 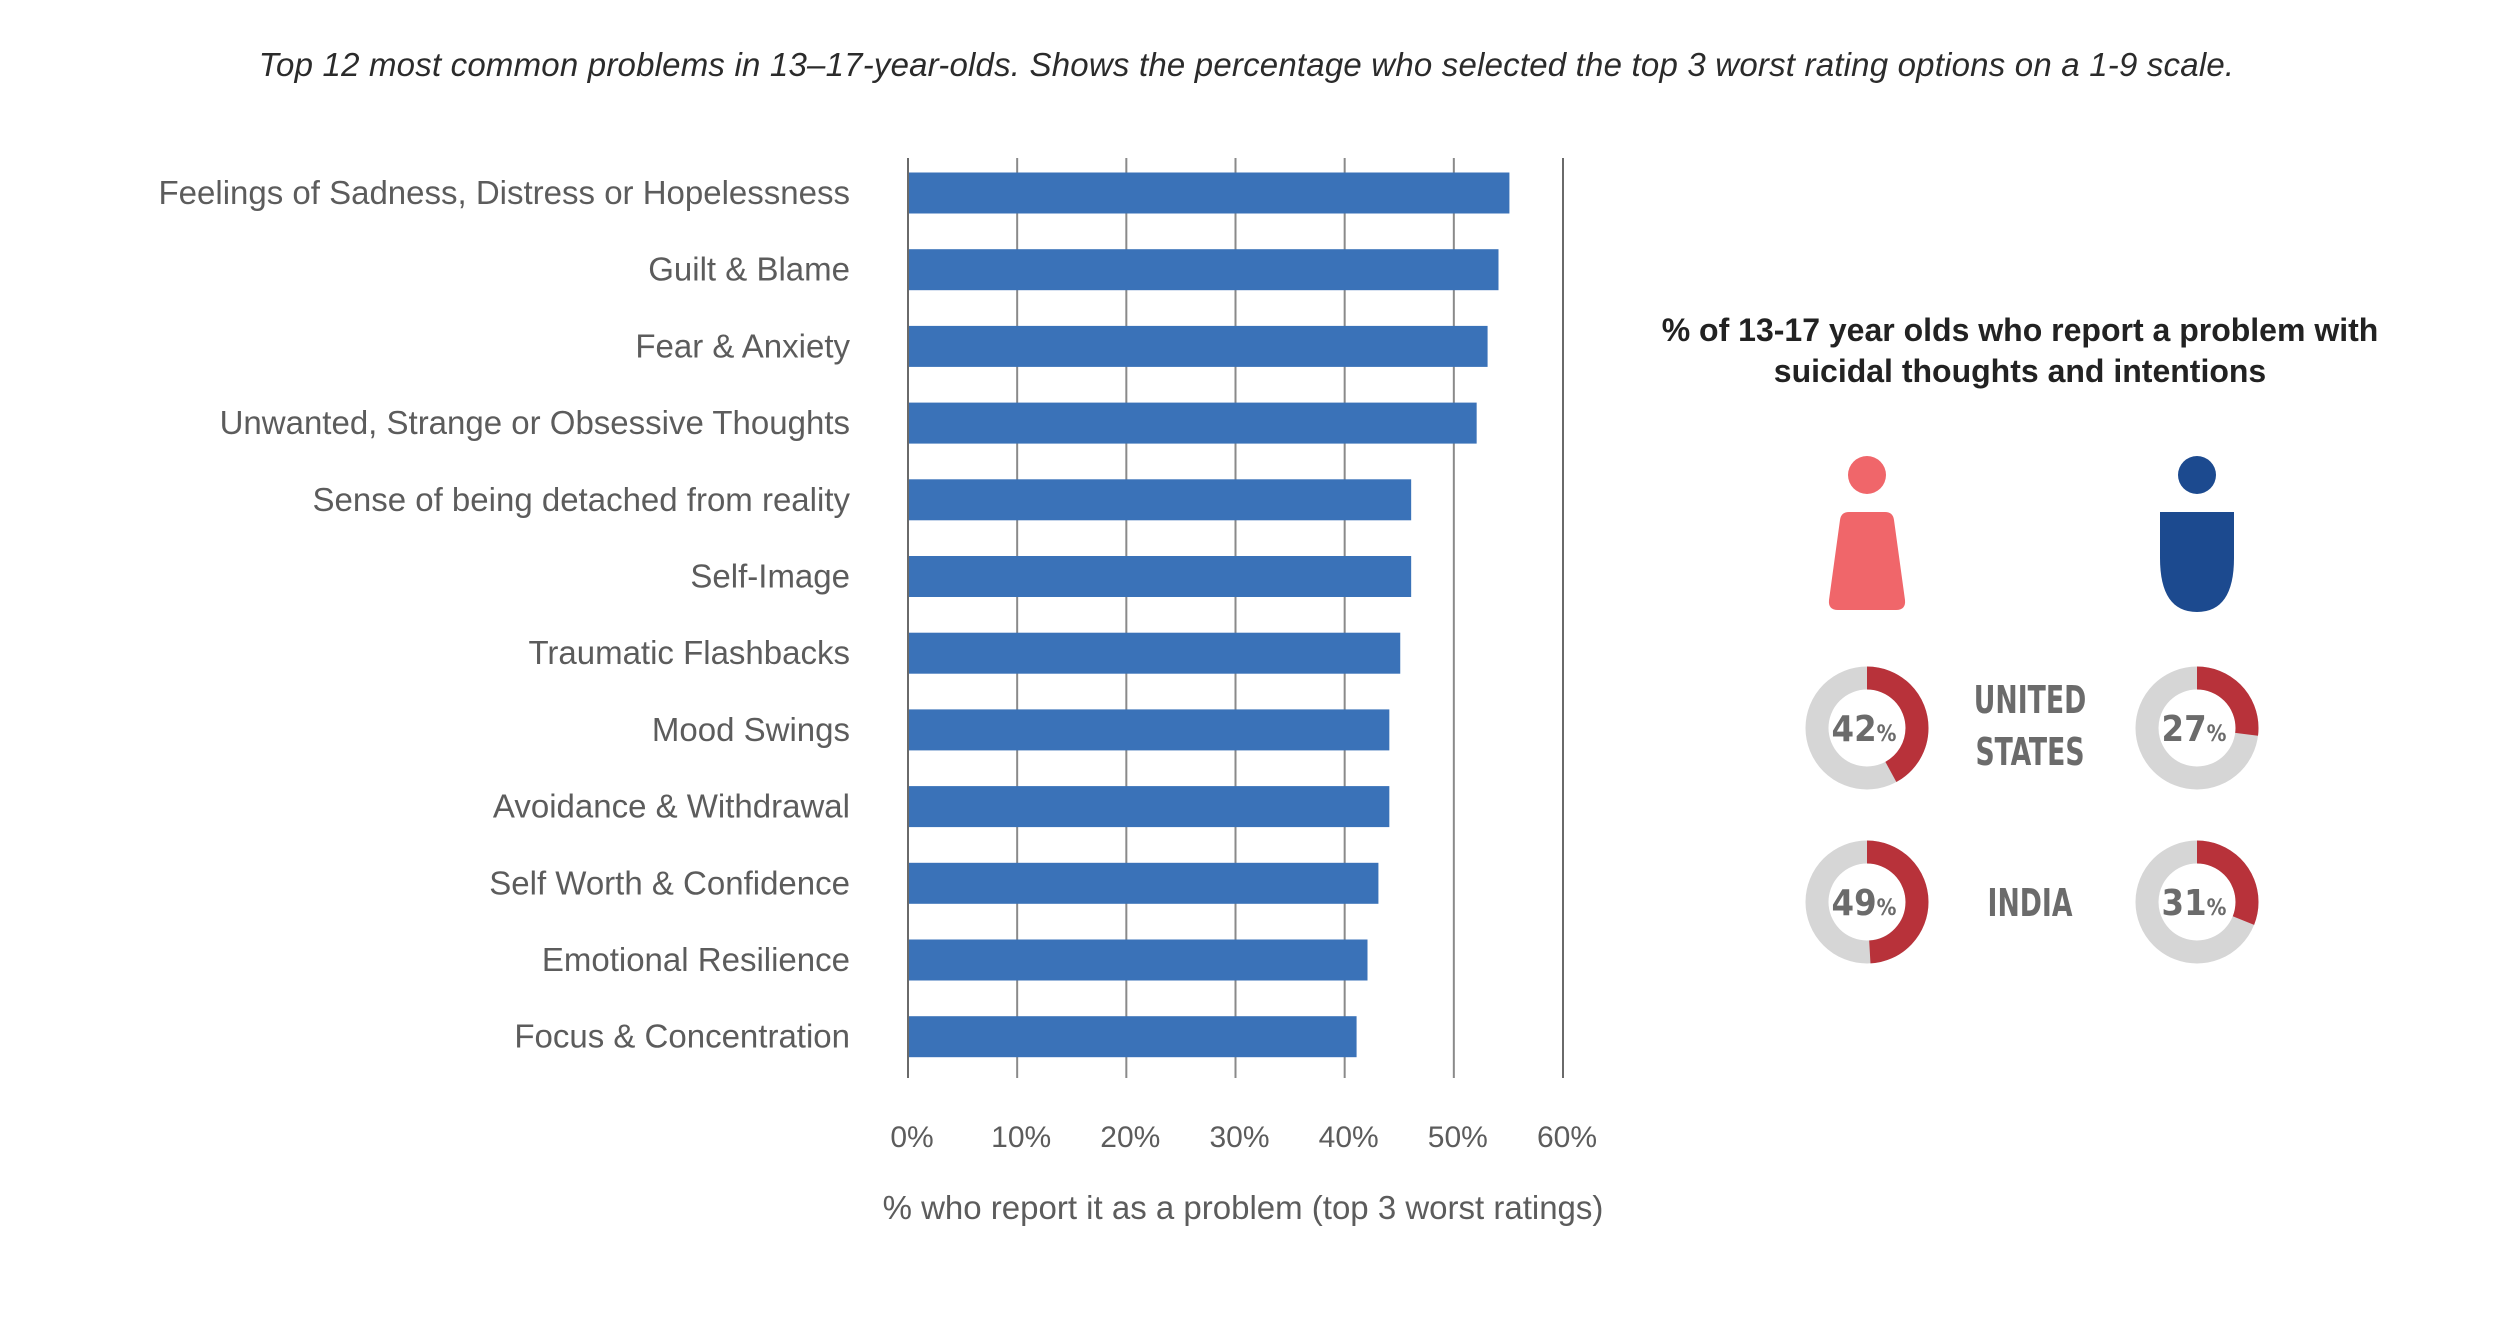 What do you see at coordinates (2030, 726) in the screenshot?
I see `country-label-us: UNITED STATES` at bounding box center [2030, 726].